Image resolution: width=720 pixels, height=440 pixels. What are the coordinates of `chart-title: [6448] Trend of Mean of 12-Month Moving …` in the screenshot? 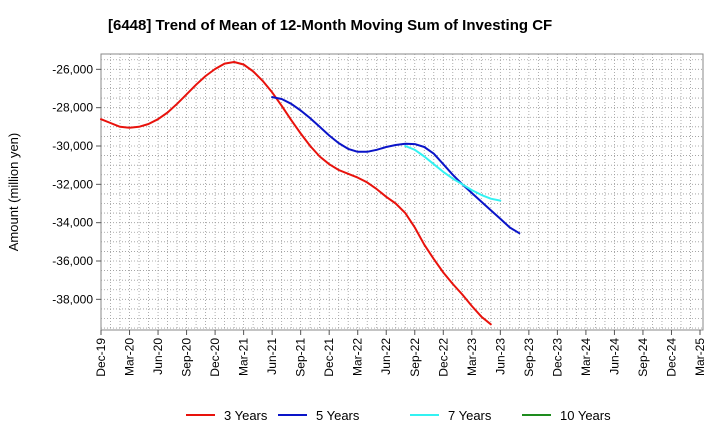 It's located at (330, 25).